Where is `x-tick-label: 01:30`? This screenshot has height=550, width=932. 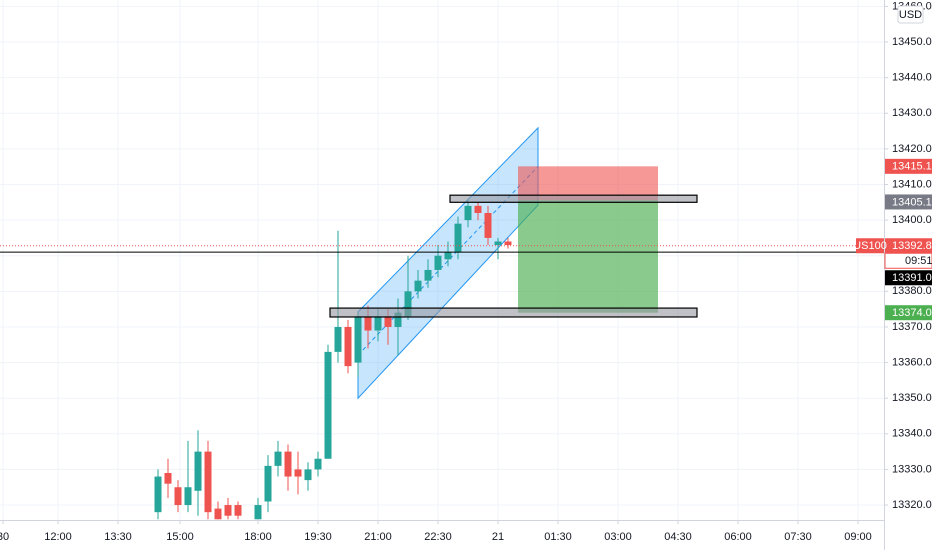
x-tick-label: 01:30 is located at coordinates (558, 537).